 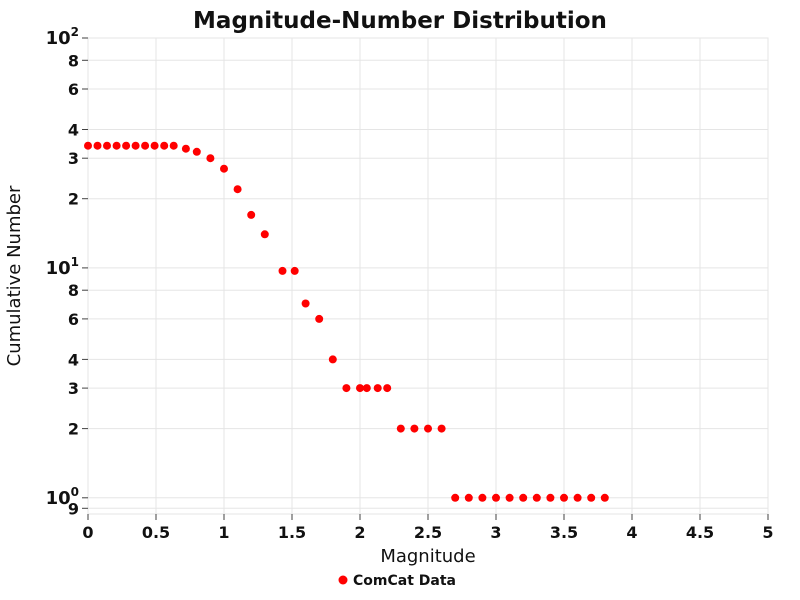 What do you see at coordinates (343, 580) in the screenshot?
I see `legend-marker-icon` at bounding box center [343, 580].